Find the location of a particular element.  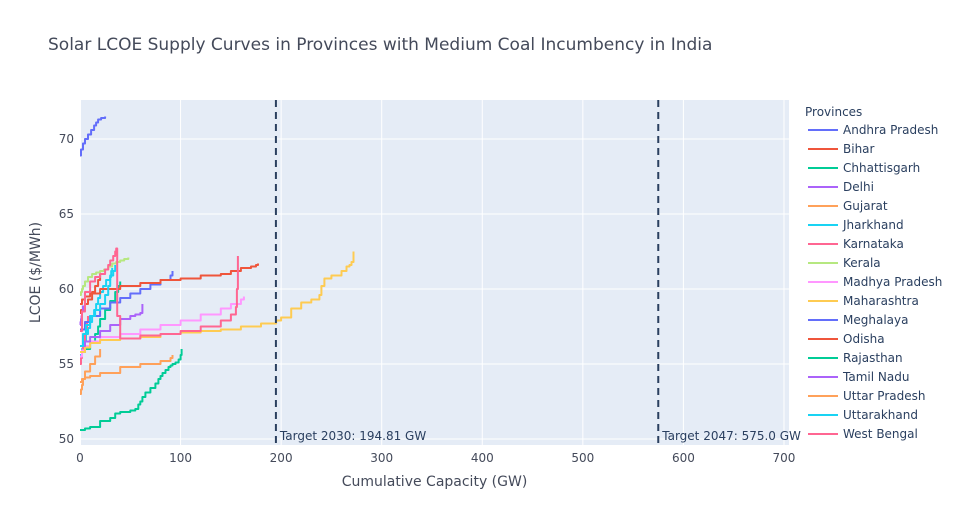

legend-item-rajasthan: Rajasthan is located at coordinates (873, 358).